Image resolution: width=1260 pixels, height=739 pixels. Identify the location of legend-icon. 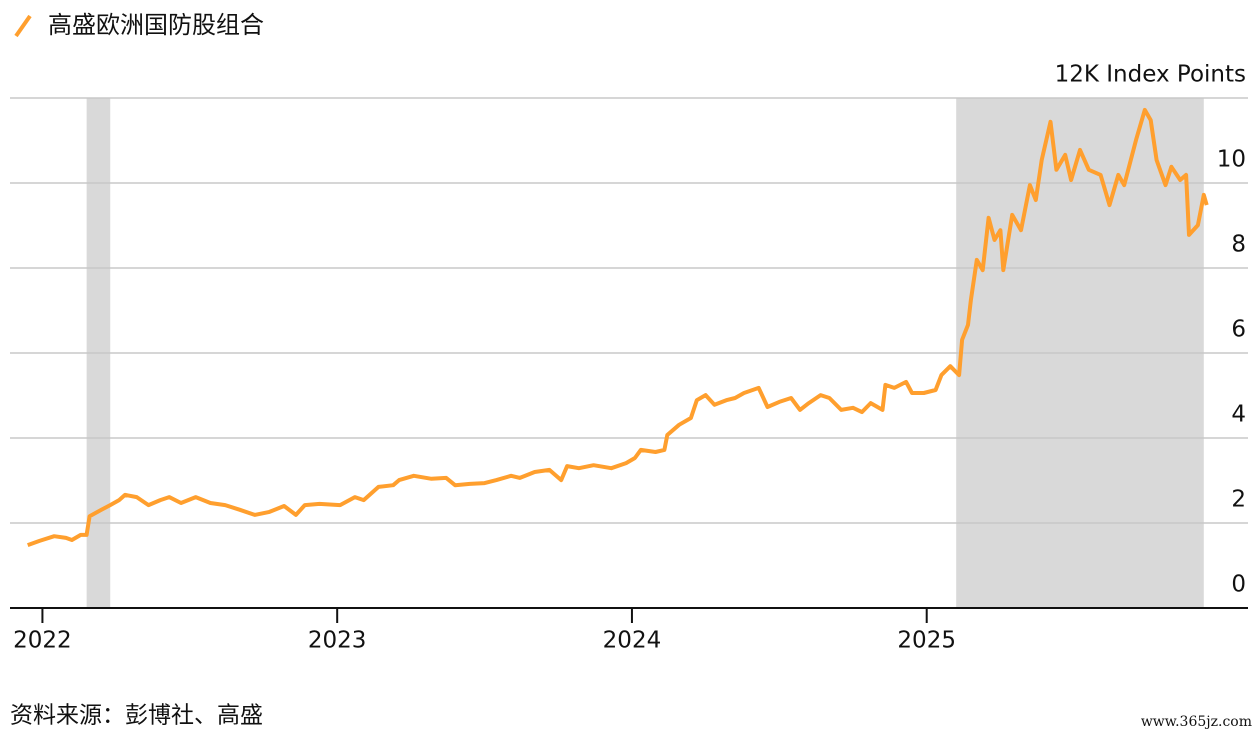
(23, 26).